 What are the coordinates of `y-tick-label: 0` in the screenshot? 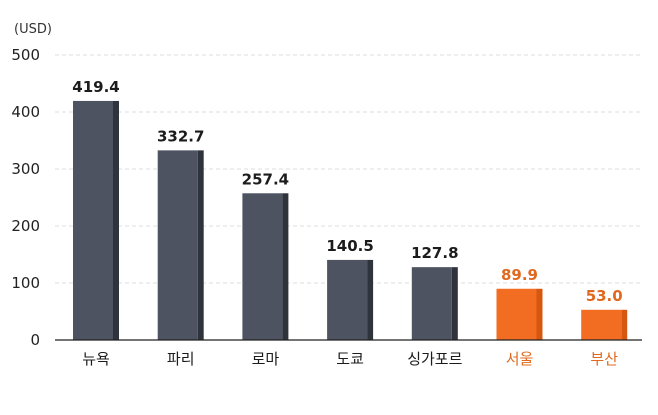 It's located at (35, 340).